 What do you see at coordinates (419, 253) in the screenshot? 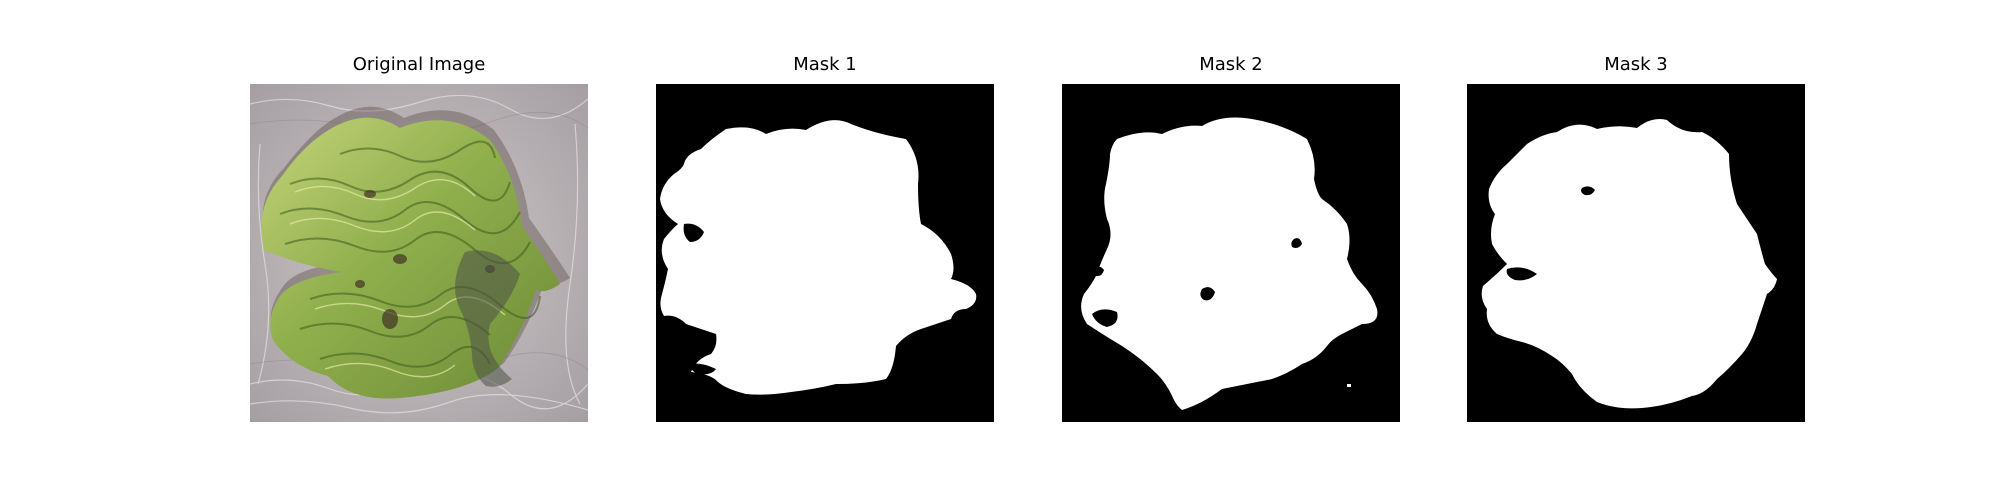
I see `original-image` at bounding box center [419, 253].